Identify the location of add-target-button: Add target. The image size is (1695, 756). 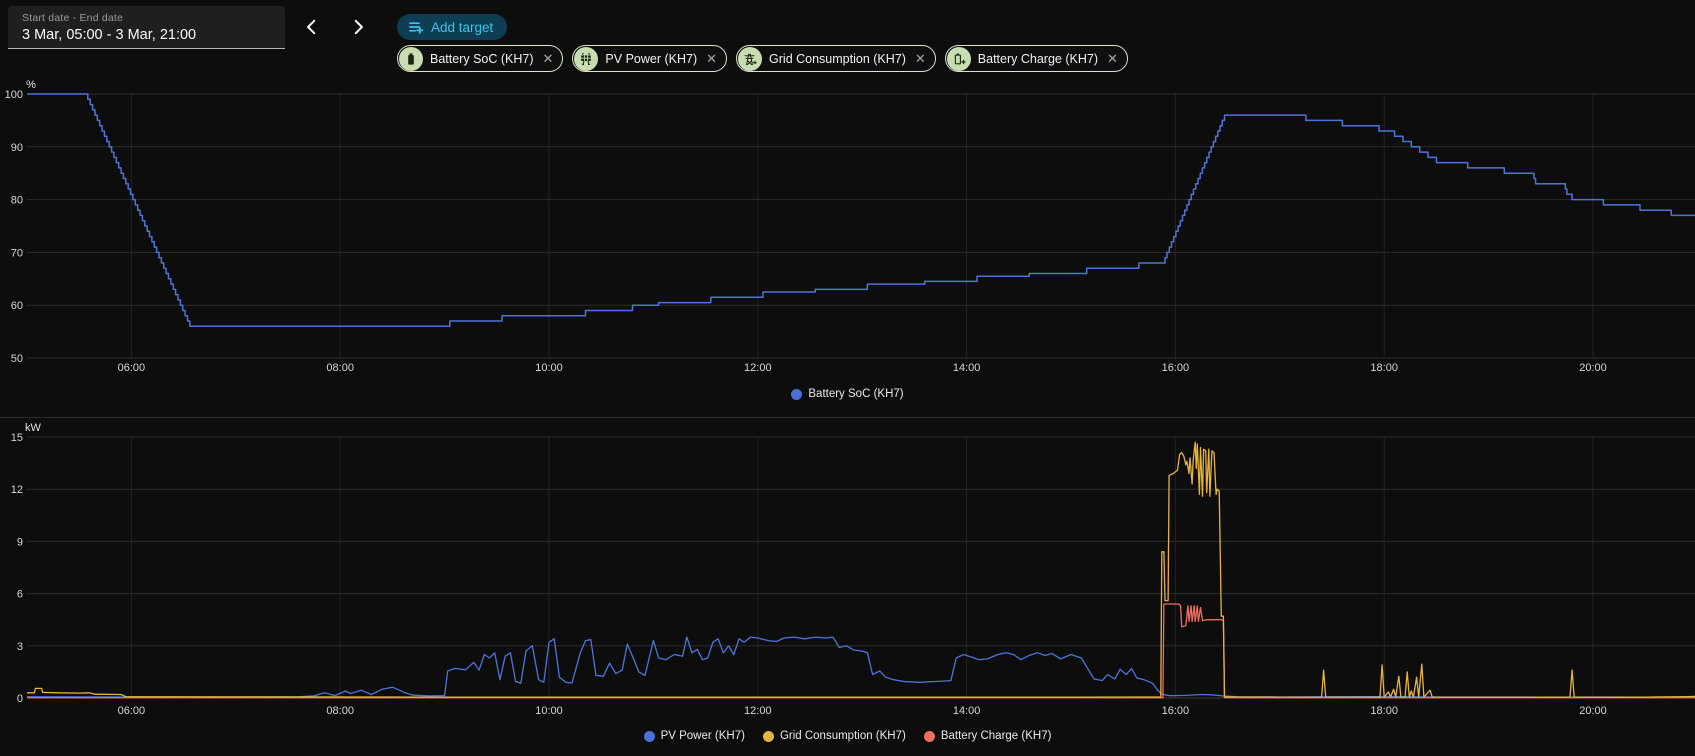
(452, 27).